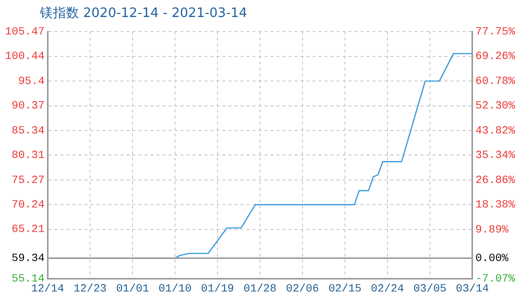 This screenshot has height=300, width=520. What do you see at coordinates (495, 156) in the screenshot?
I see `y2-tick-label: 35.34%` at bounding box center [495, 156].